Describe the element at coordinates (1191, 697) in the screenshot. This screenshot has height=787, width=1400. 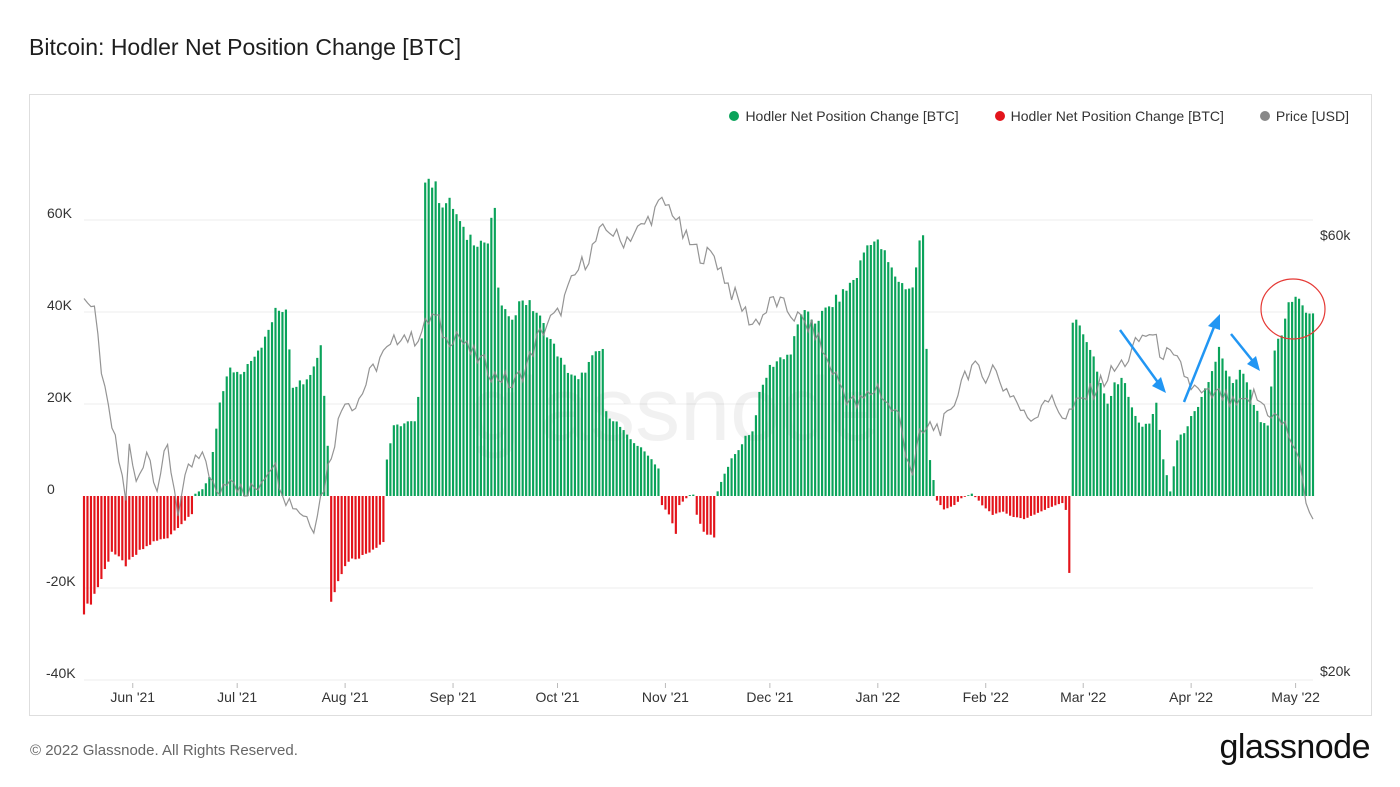
I see `x-tick-label: Apr '22` at that location.